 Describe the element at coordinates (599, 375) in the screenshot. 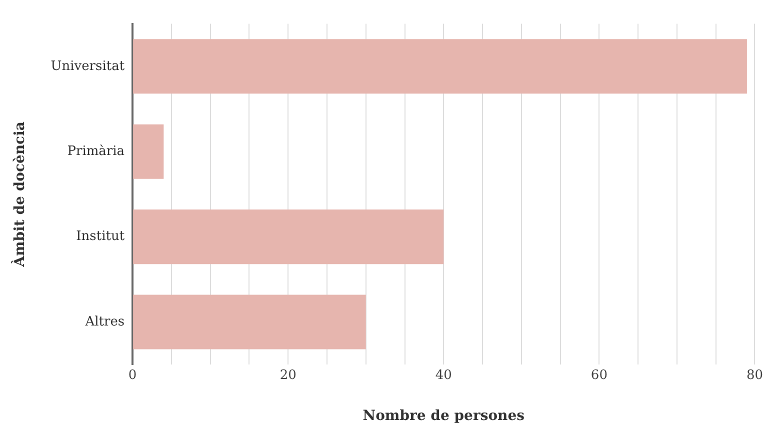

I see `x-tick-label: 60` at that location.